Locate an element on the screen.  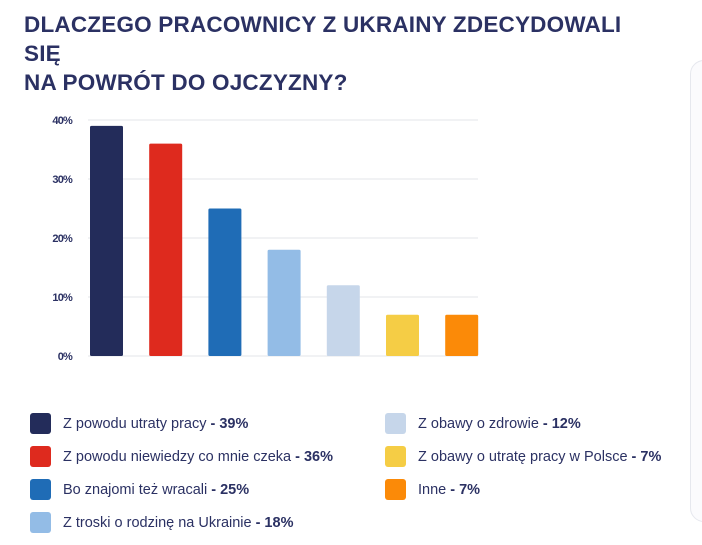
legend-label: Inne is located at coordinates (432, 489).